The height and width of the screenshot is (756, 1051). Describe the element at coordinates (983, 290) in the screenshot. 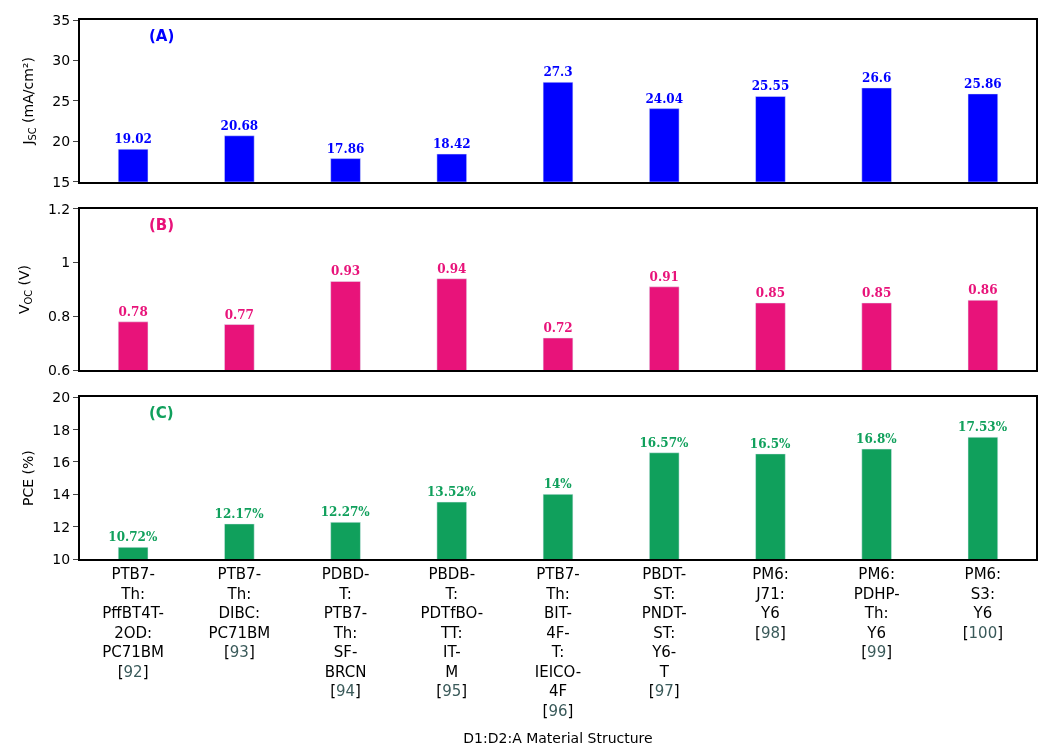

I see `data-label: 0.86` at that location.